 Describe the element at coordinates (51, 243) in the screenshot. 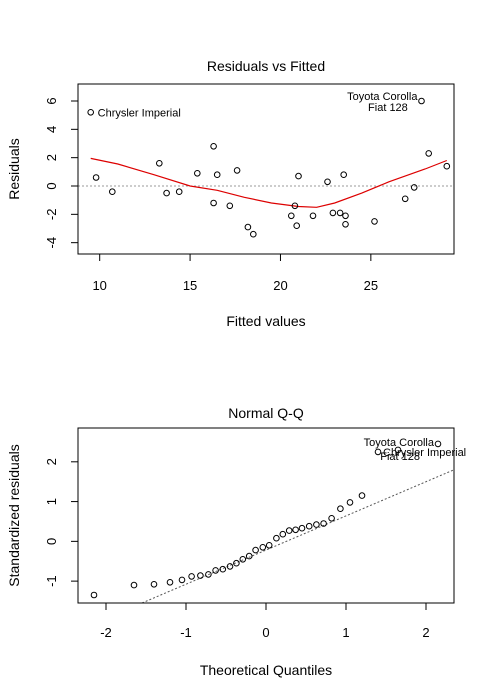

I see `y-tick-label: -4` at that location.